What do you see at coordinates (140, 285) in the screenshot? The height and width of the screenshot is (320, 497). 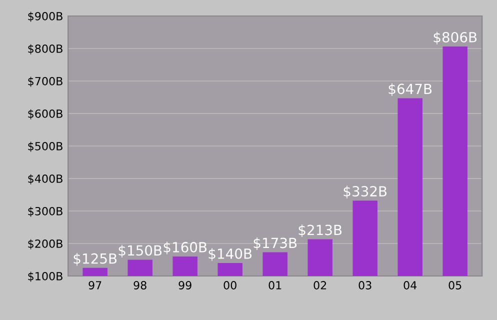 I see `x-tick-label: 98` at bounding box center [140, 285].